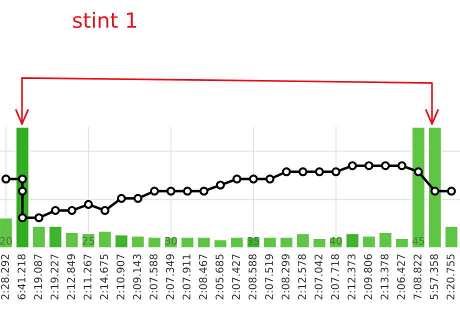  Describe the element at coordinates (252, 277) in the screenshot. I see `x-tick-label: 2:08.588` at that location.